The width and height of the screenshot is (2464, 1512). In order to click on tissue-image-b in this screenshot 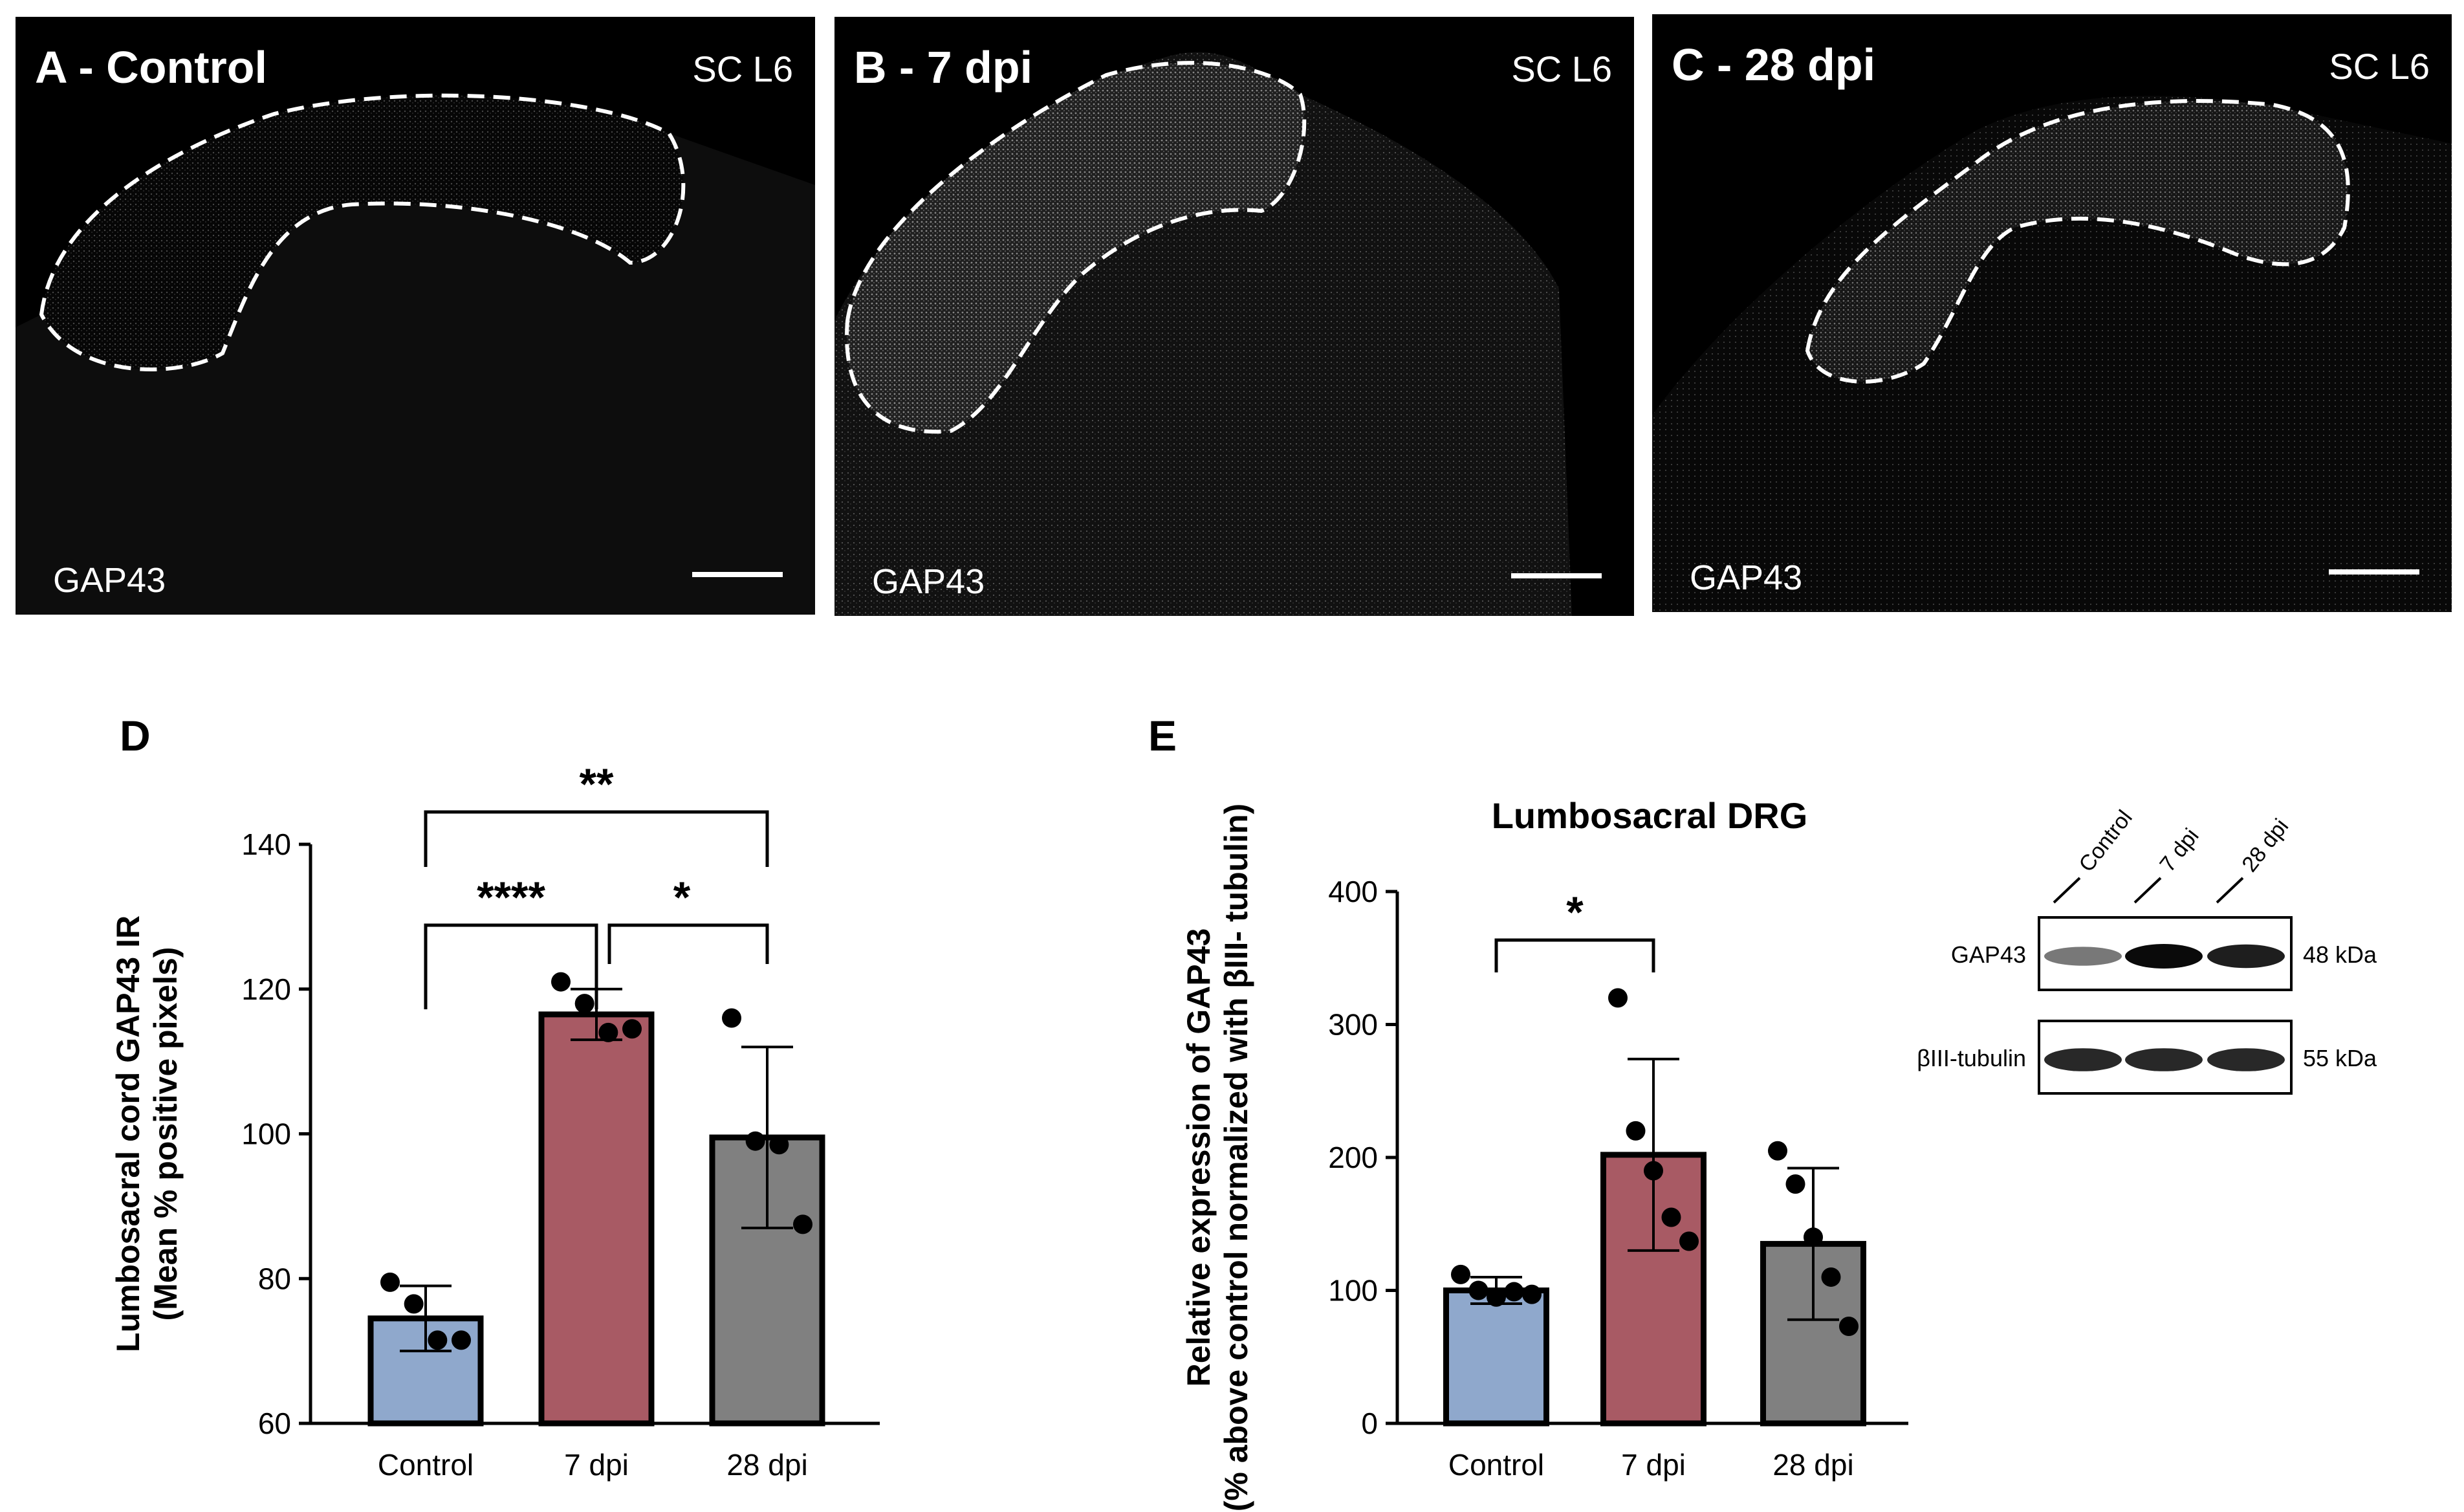, I will do `click(1203, 334)`.